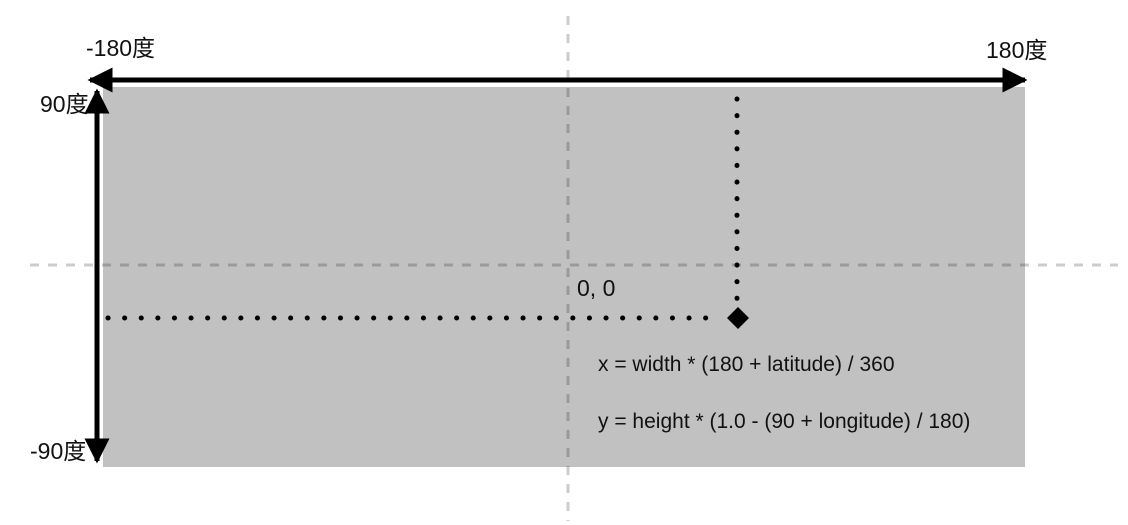  I want to click on label-longitude-max: 180度, so click(1017, 50).